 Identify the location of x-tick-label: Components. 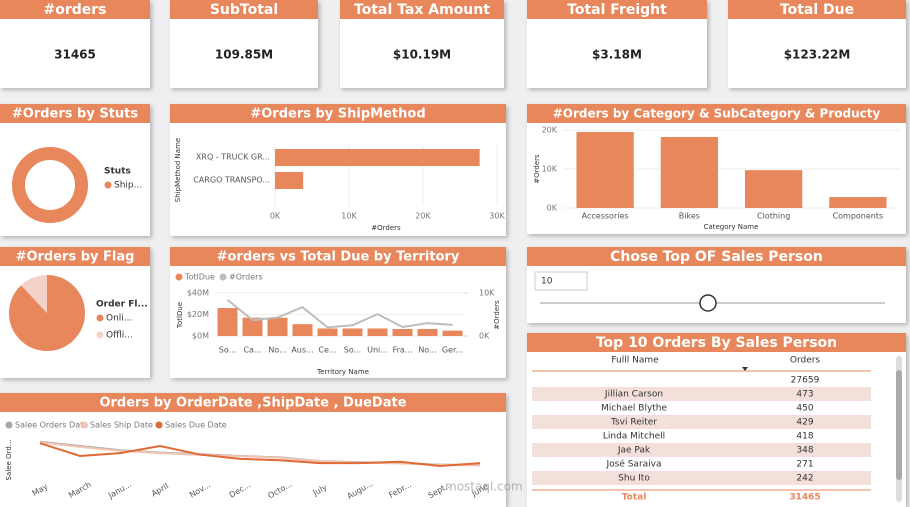
(858, 216).